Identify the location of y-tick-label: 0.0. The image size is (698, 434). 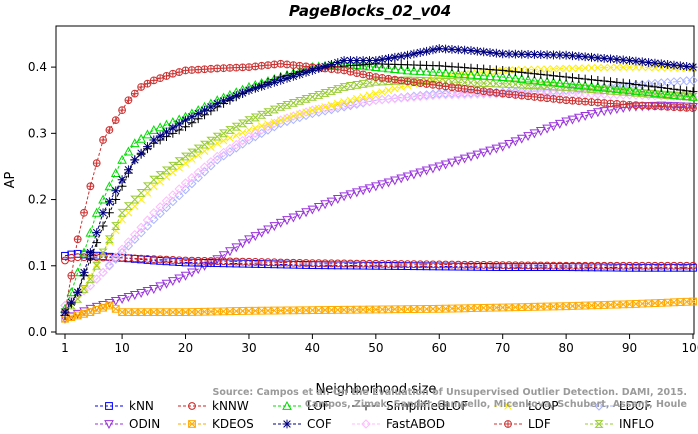
(37, 332).